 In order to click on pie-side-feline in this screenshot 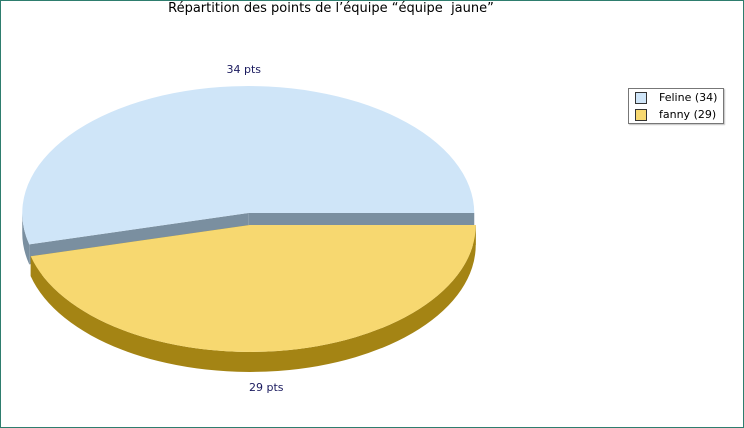, I will do `click(26, 239)`.